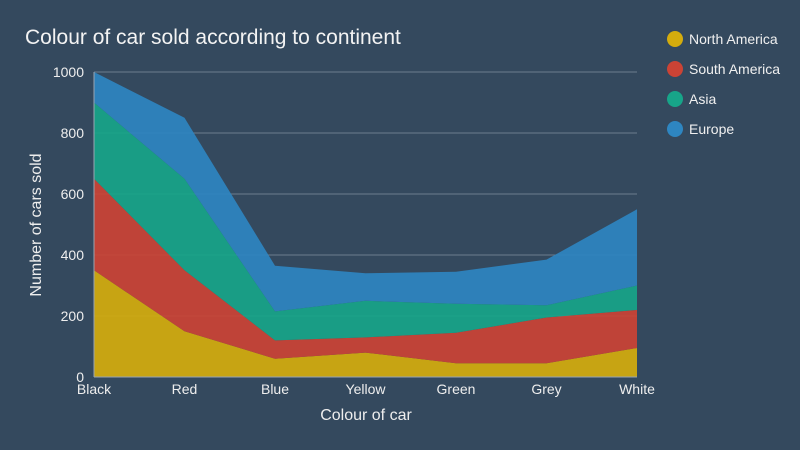  I want to click on legend-item-asia: Asia, so click(723, 99).